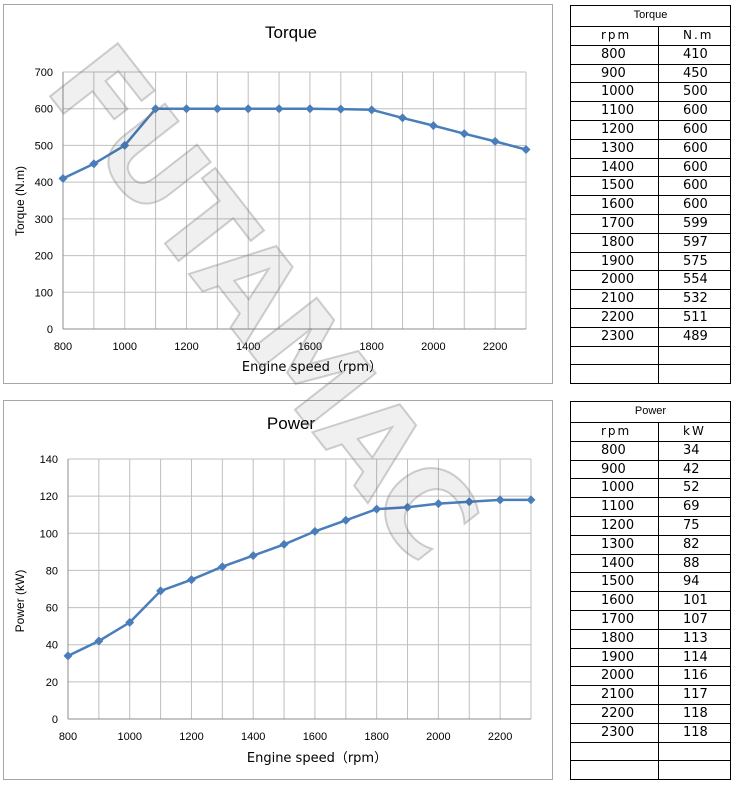 The width and height of the screenshot is (748, 789). What do you see at coordinates (614, 36) in the screenshot?
I see `torque-table-header-rpm: rpm` at bounding box center [614, 36].